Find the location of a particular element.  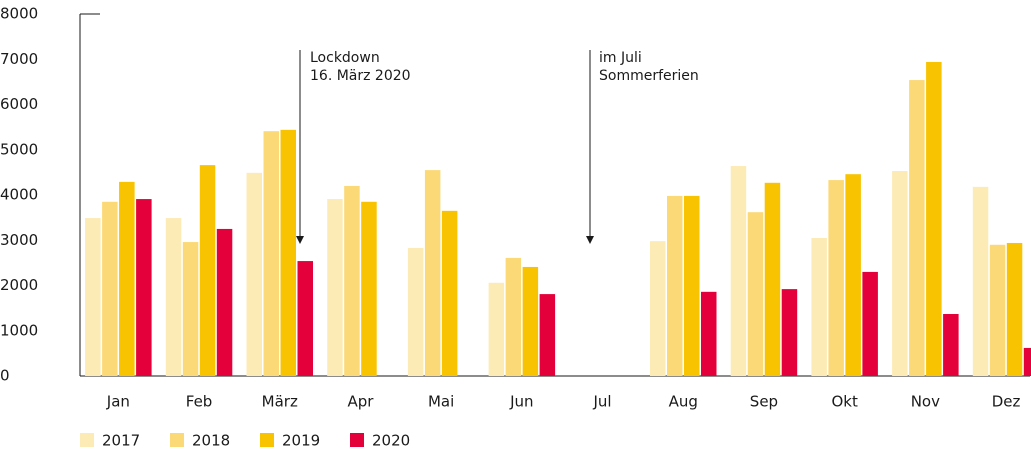

y-tick-label: 8000 is located at coordinates (19, 14).